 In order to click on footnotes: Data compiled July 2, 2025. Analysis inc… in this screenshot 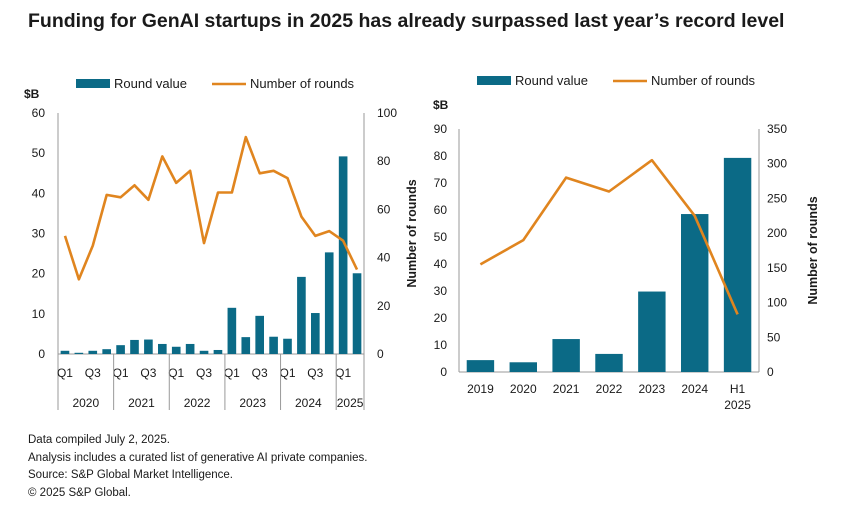, I will do `click(197, 467)`.